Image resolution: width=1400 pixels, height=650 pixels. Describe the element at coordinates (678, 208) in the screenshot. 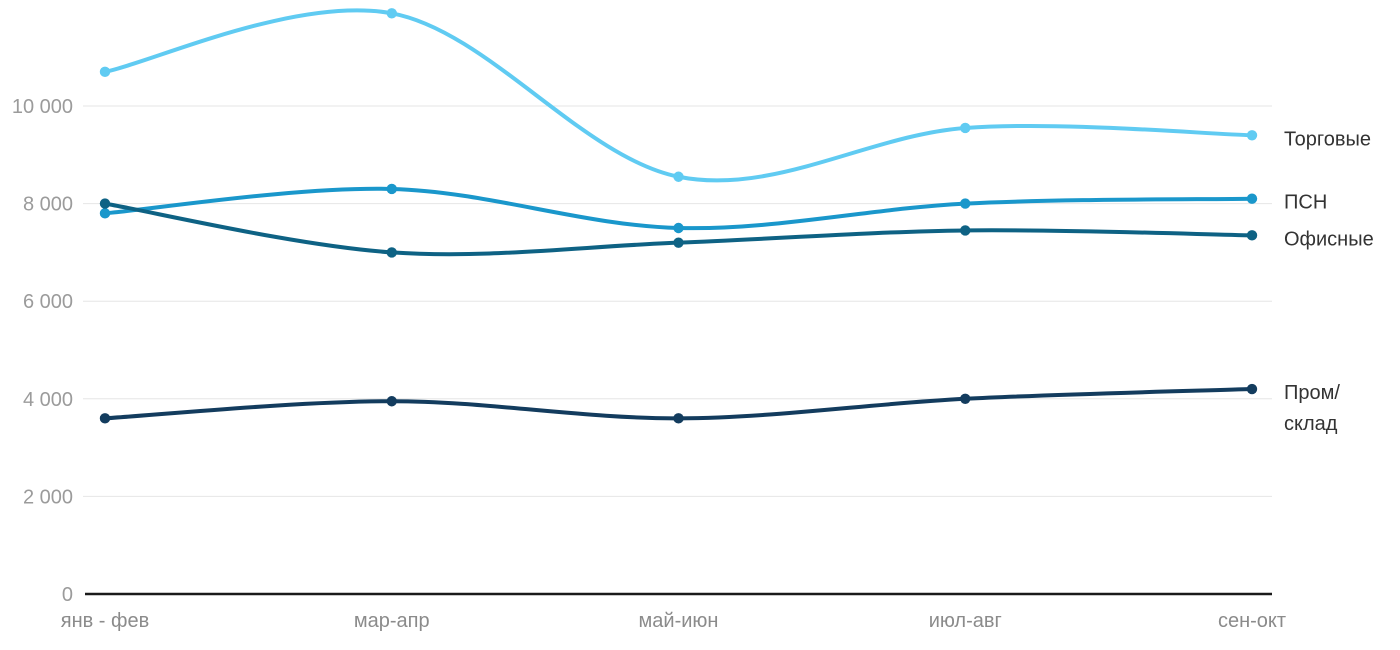

I see `series-line-psn` at that location.